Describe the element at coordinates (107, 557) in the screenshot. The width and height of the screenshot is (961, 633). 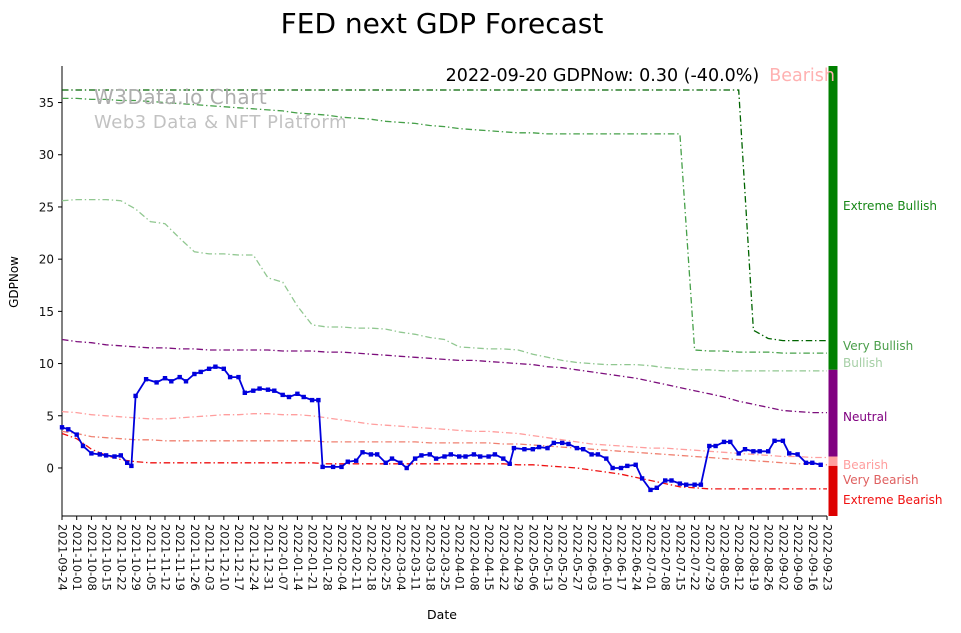
I see `x-tick-label: 2021-10-15` at that location.